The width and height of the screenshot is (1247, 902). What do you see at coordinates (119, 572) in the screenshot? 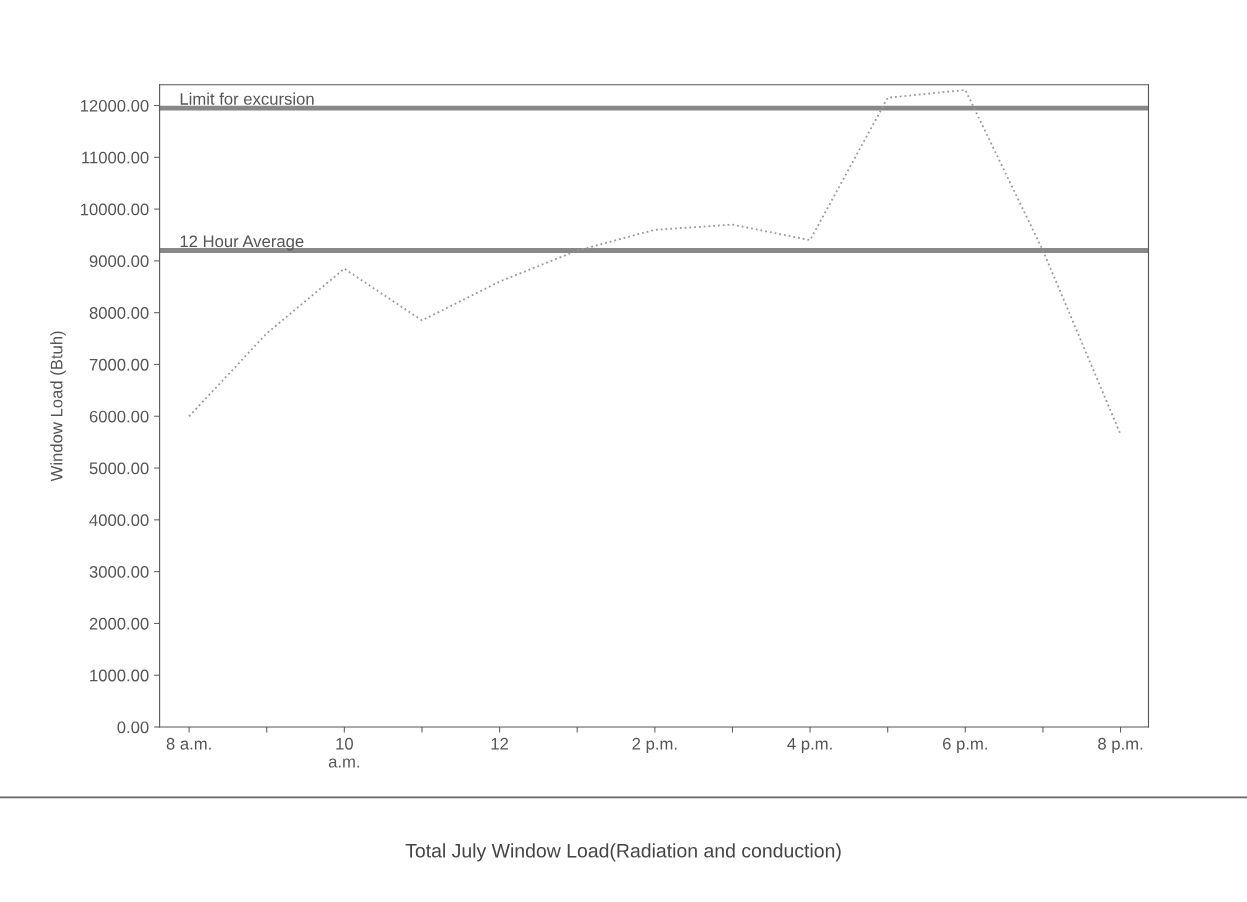
I see `y-tick-label: 3000.00` at bounding box center [119, 572].